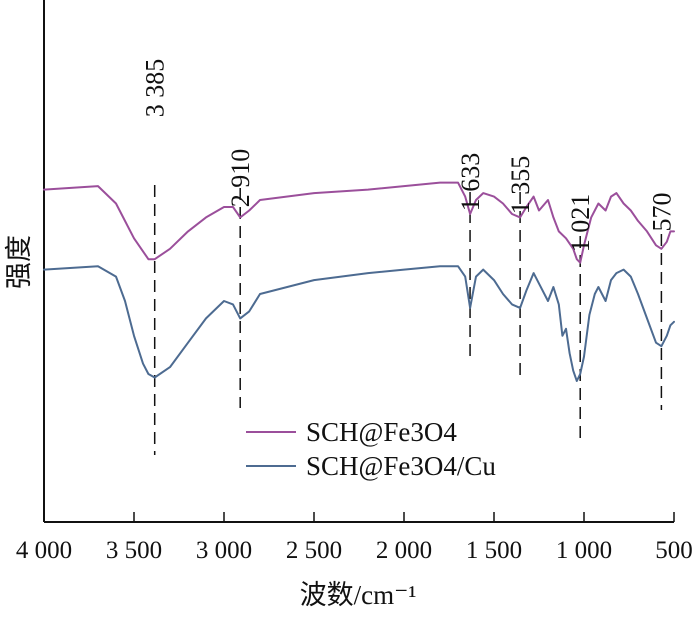 This screenshot has height=618, width=700. Describe the element at coordinates (580, 223) in the screenshot. I see `peak-label: 1 021` at that location.